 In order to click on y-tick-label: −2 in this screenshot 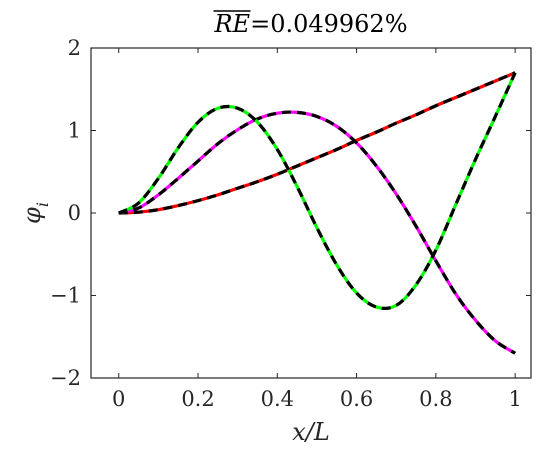, I will do `click(65, 378)`.